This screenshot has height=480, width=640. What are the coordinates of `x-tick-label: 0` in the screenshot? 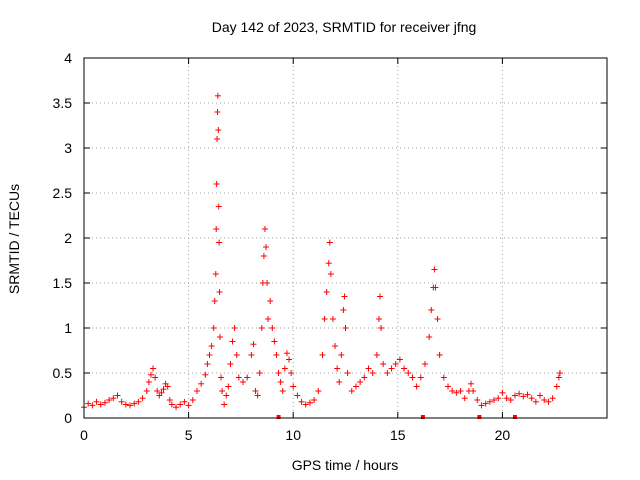 It's located at (84, 435).